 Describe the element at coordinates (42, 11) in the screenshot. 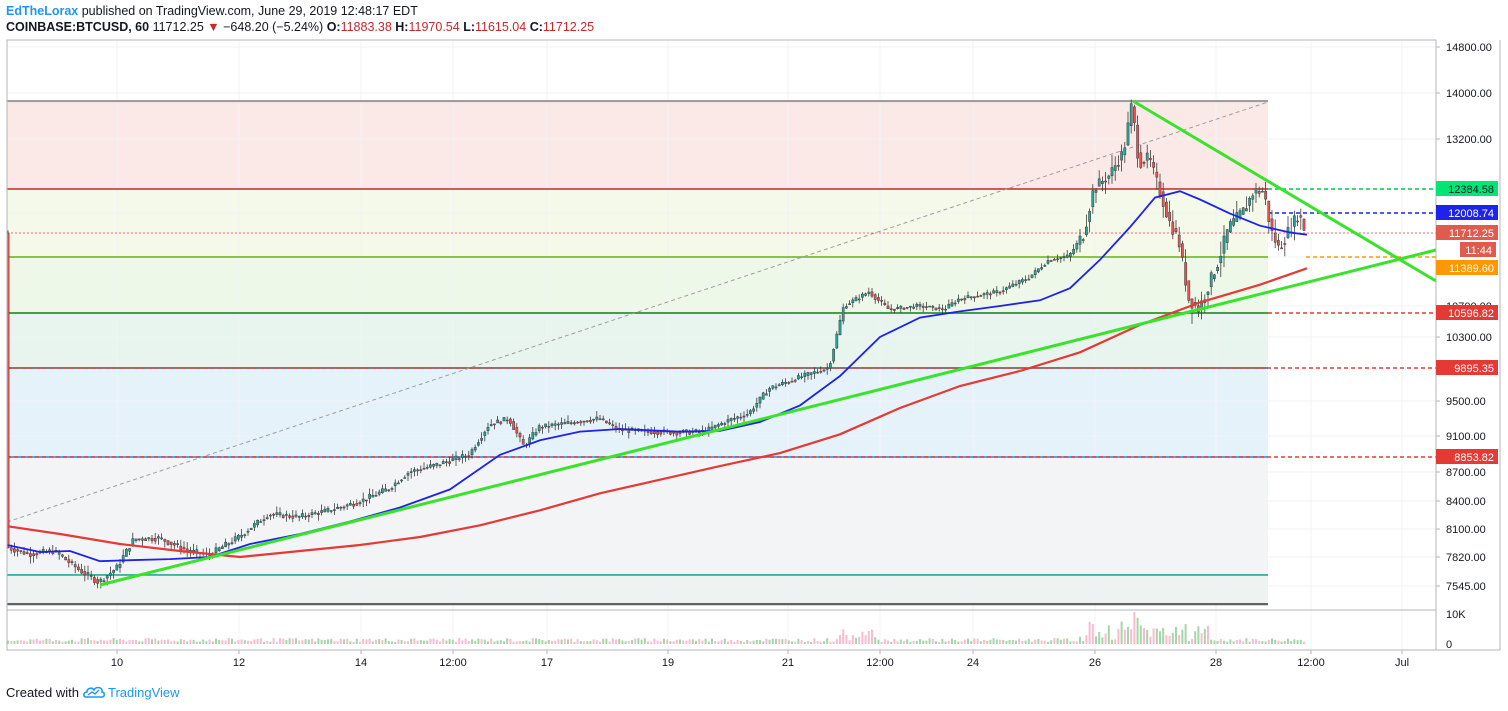

I see `author-name: EdTheLorax` at that location.